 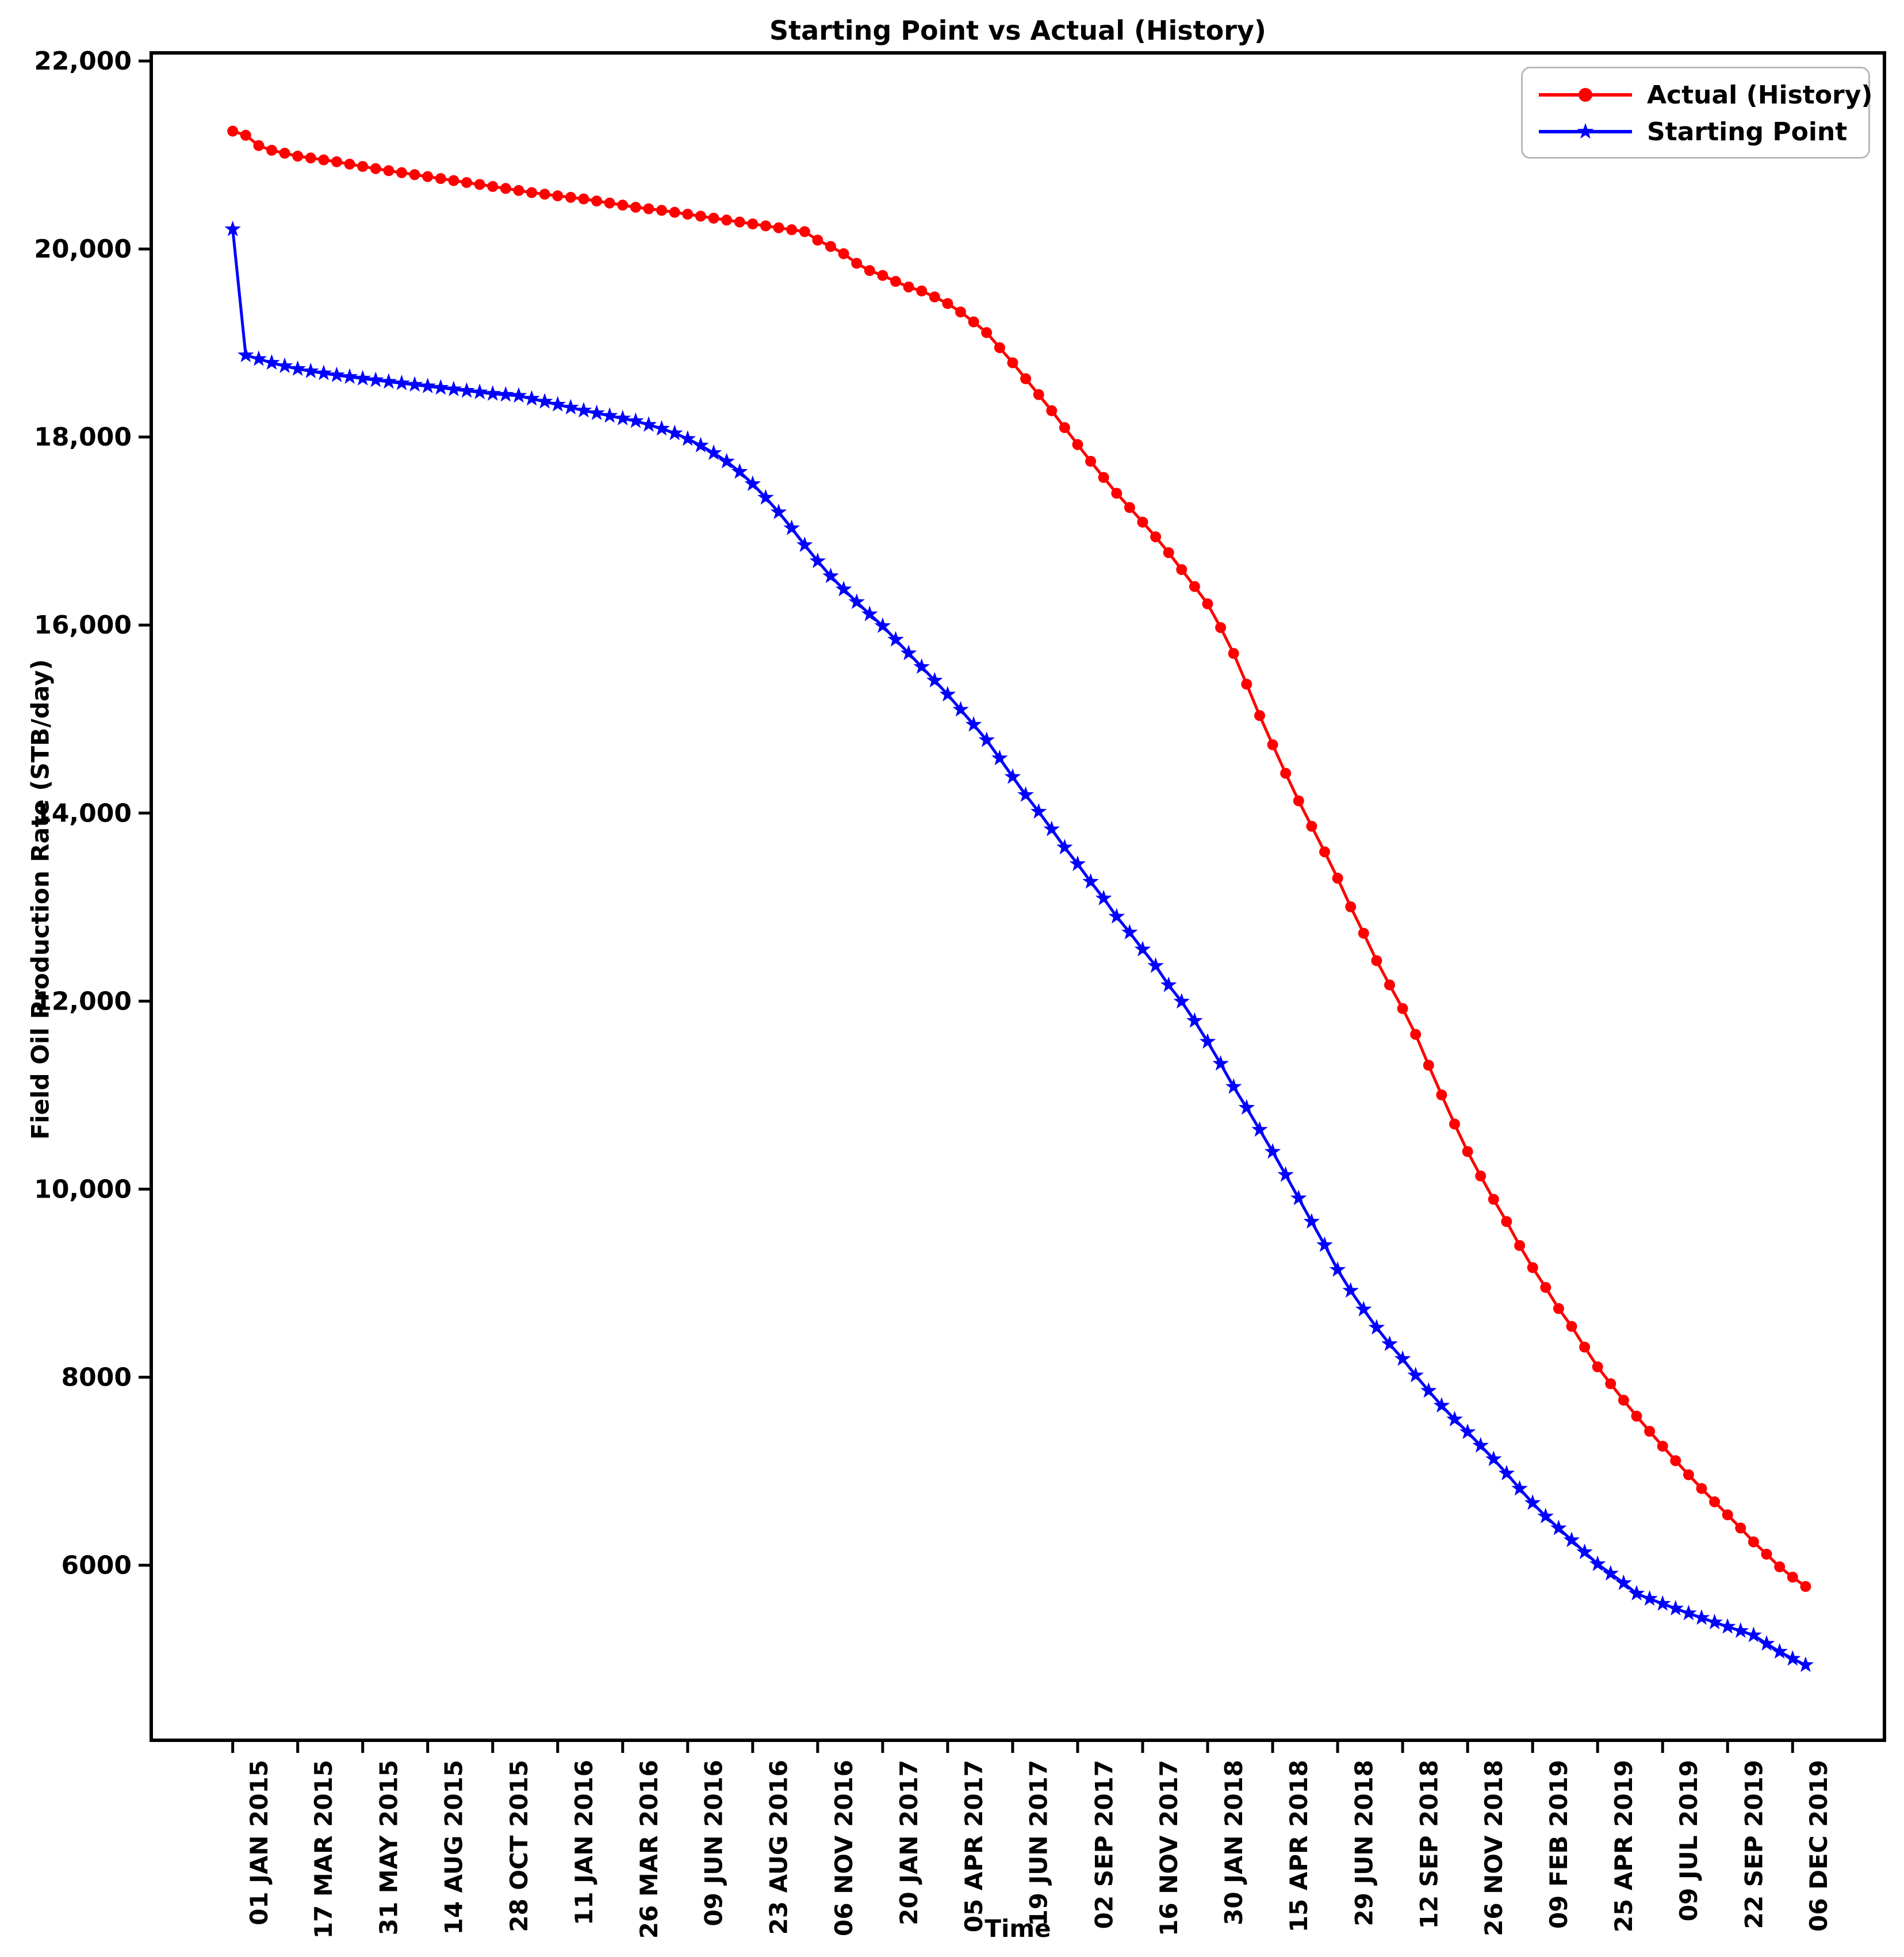 I want to click on legend-label: Starting Point, so click(x=1747, y=132).